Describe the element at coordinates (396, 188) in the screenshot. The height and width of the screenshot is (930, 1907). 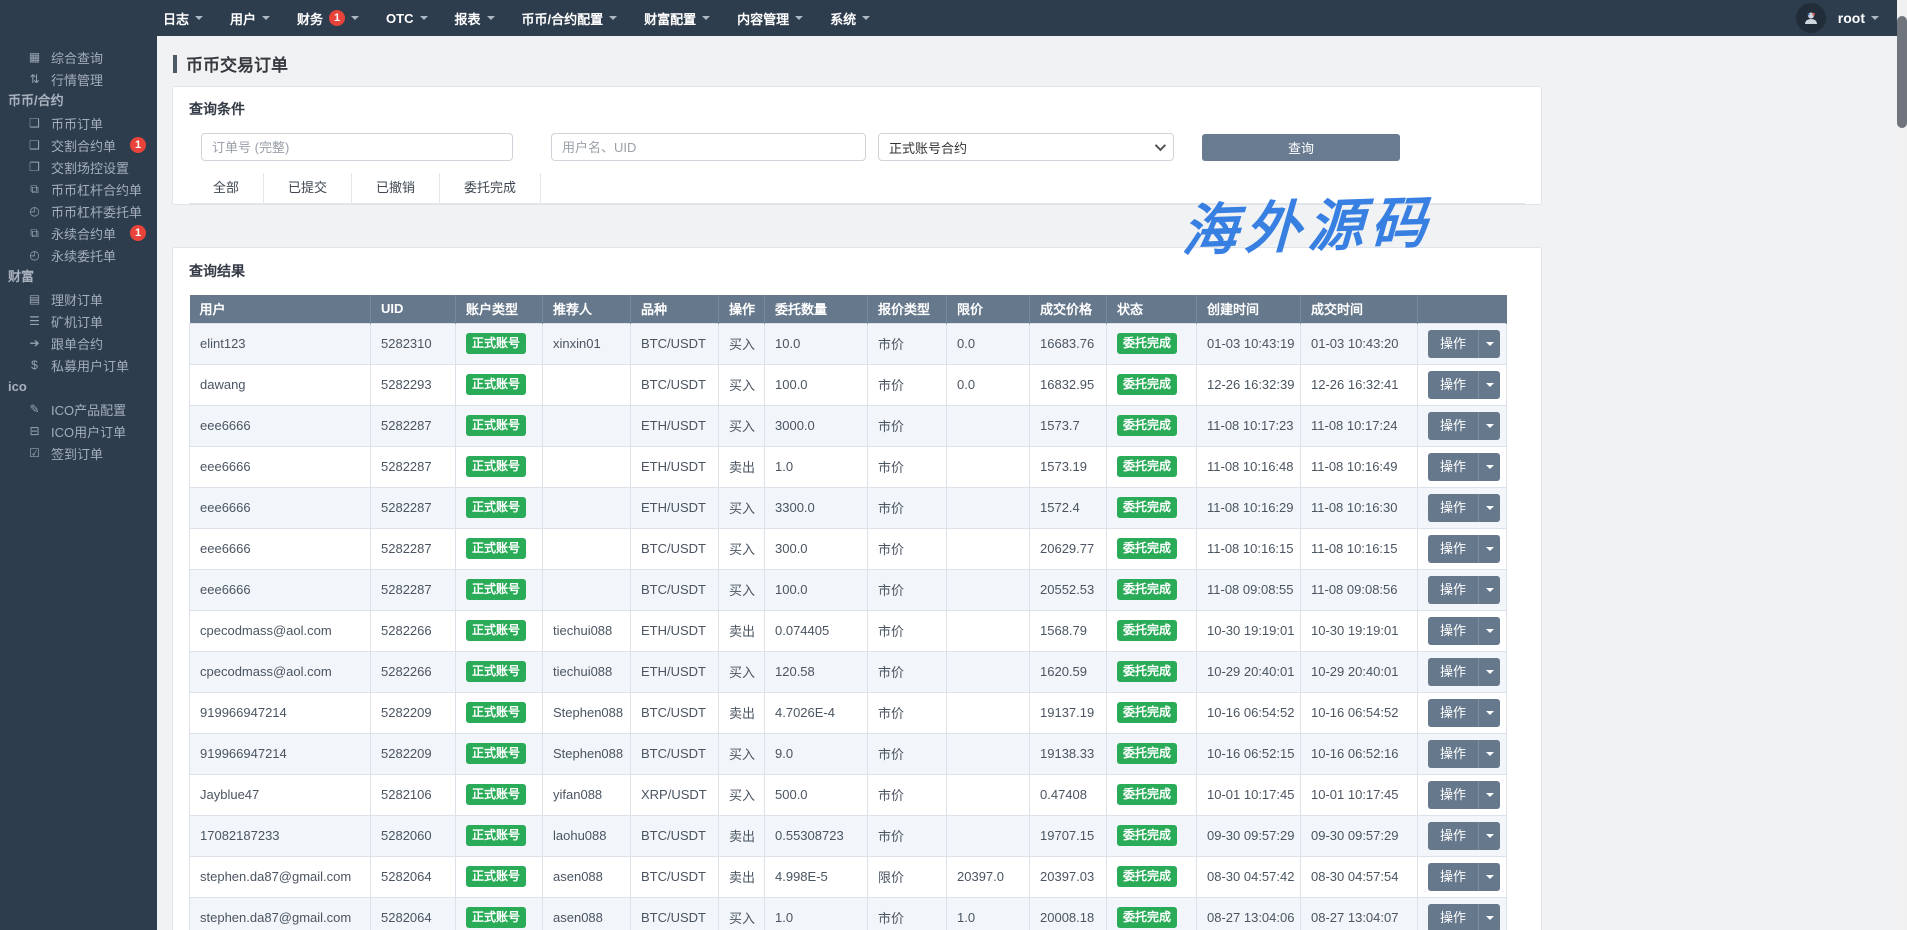
I see `tab-2: 已撤销` at that location.